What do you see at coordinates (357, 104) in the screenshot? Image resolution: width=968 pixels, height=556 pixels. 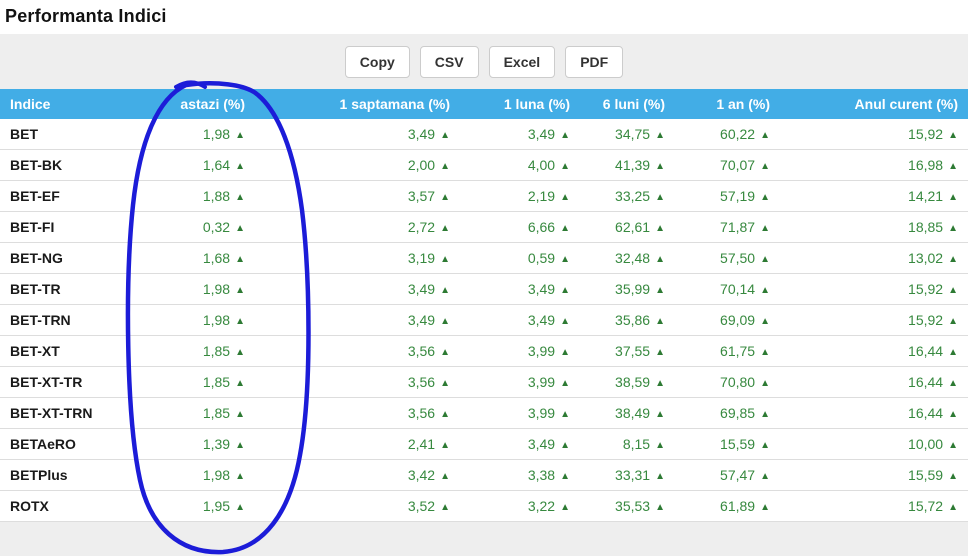 I see `column-header-1-saptamana: 1 saptamana (%)` at bounding box center [357, 104].